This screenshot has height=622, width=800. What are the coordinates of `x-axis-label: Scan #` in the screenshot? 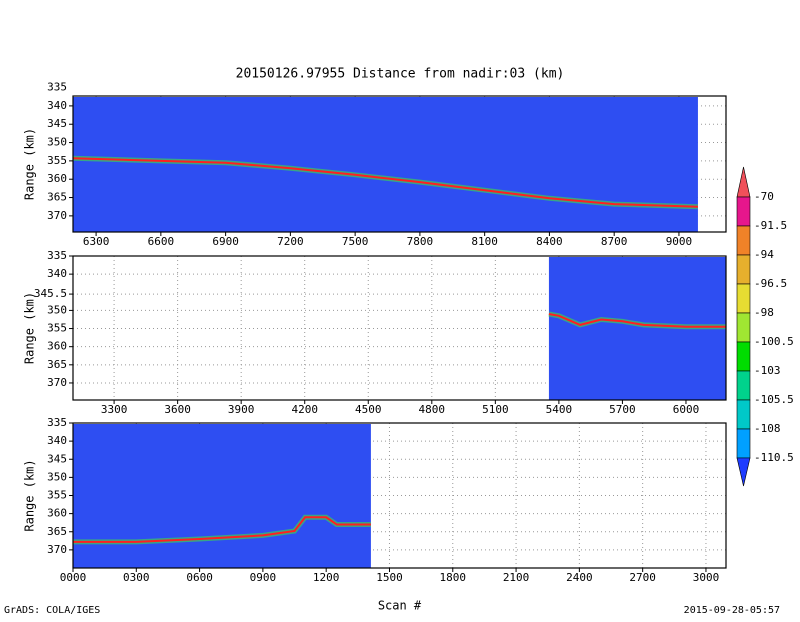 It's located at (400, 606).